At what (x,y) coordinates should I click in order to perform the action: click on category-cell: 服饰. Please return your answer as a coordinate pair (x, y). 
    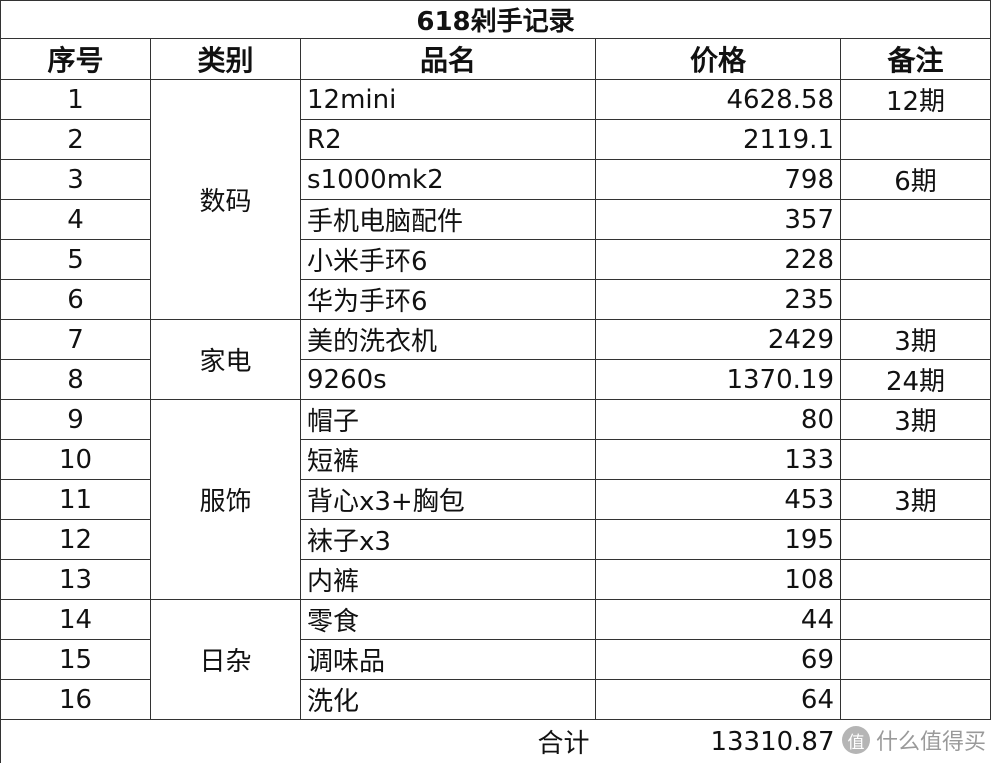
    Looking at the image, I should click on (225, 499).